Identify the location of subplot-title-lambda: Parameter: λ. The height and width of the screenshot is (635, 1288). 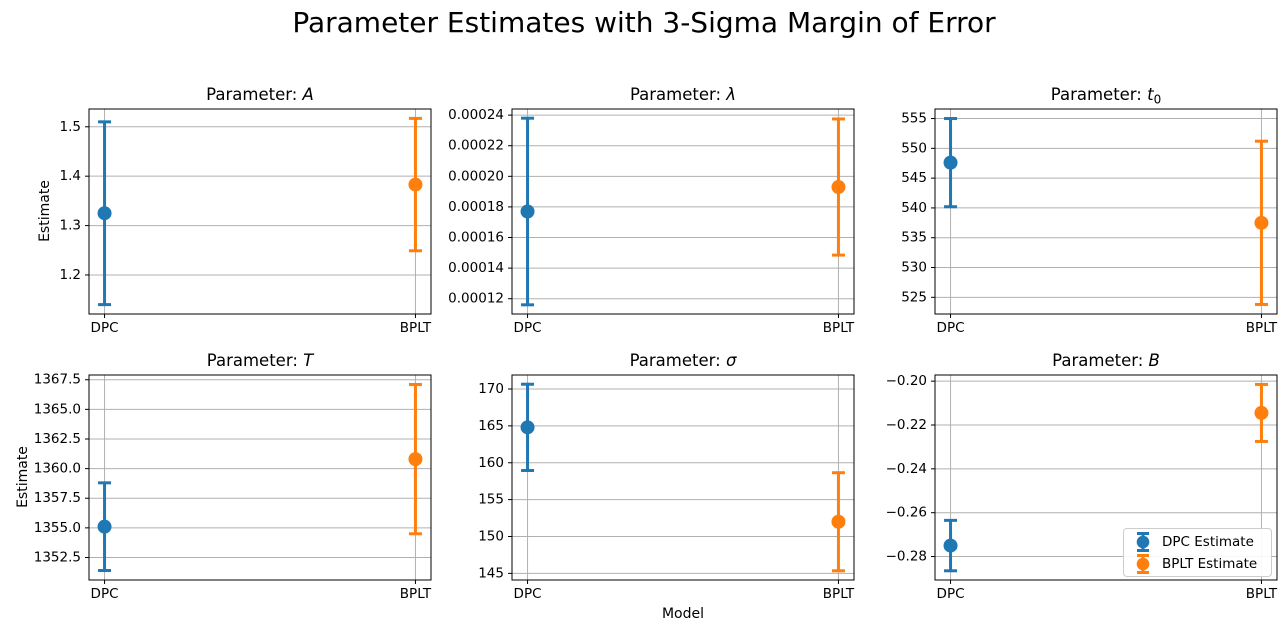
(683, 94).